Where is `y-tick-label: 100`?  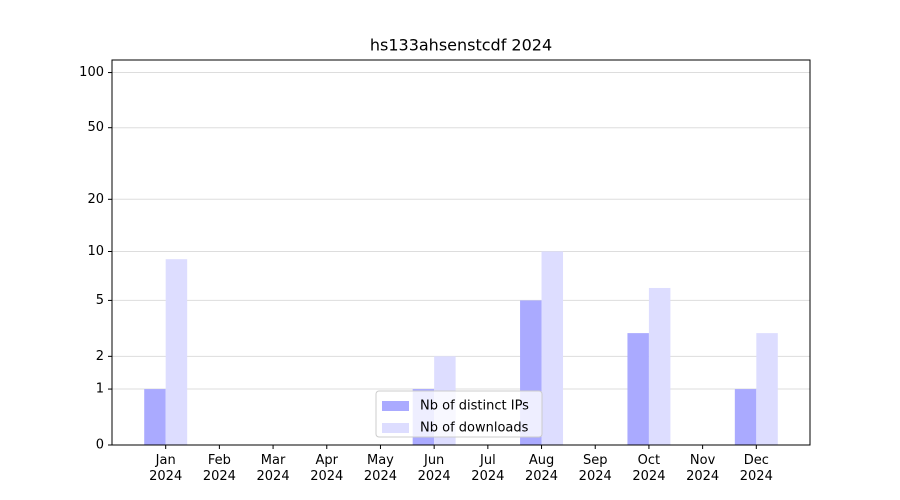 y-tick-label: 100 is located at coordinates (91, 72).